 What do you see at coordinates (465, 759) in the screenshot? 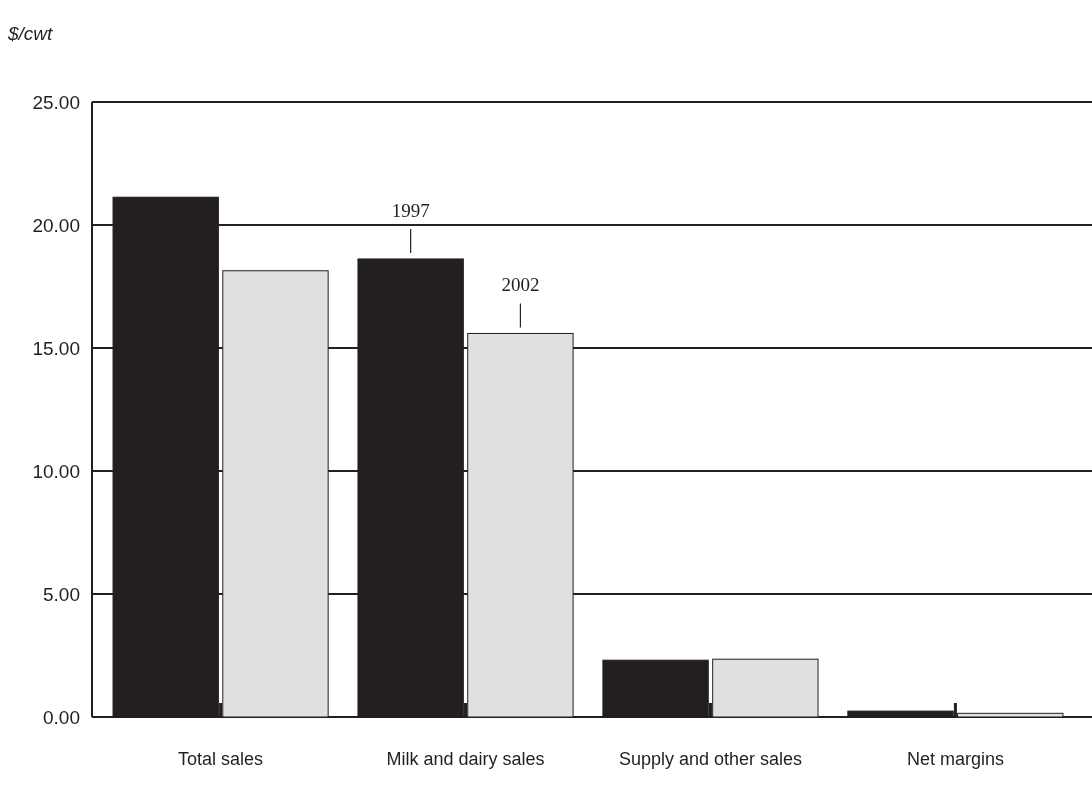
I see `x-tick-label: Milk and dairy sales` at bounding box center [465, 759].